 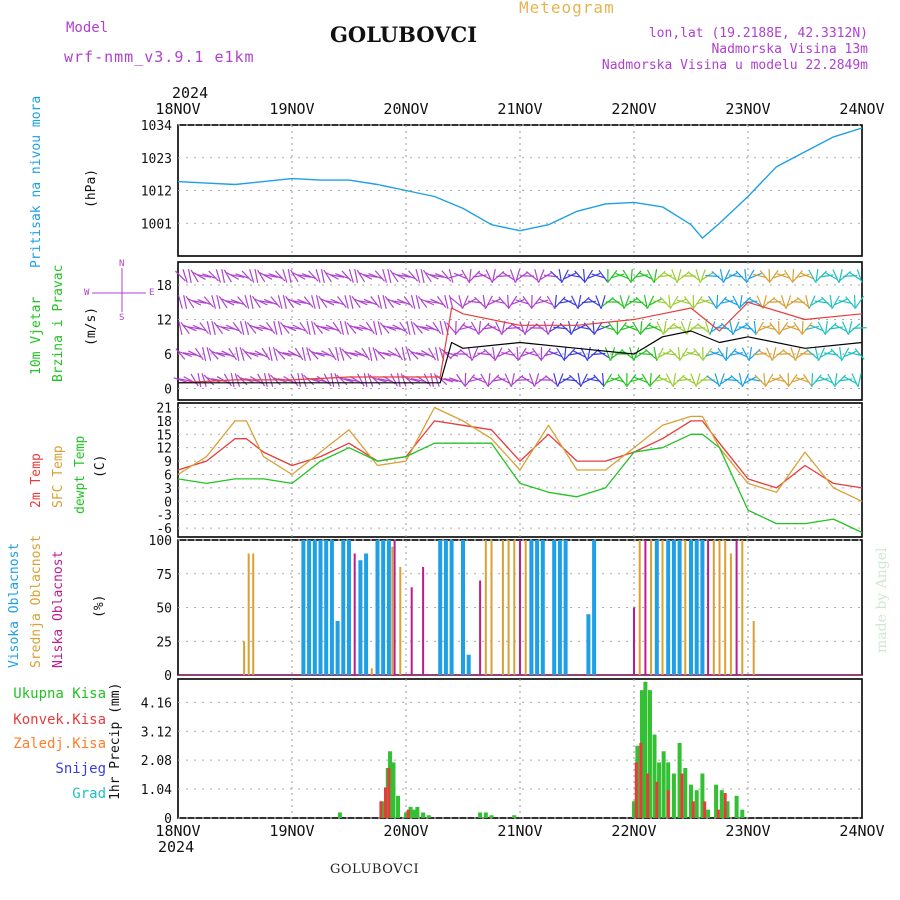 What do you see at coordinates (156, 192) in the screenshot?
I see `y-tick-pressure: 1012` at bounding box center [156, 192].